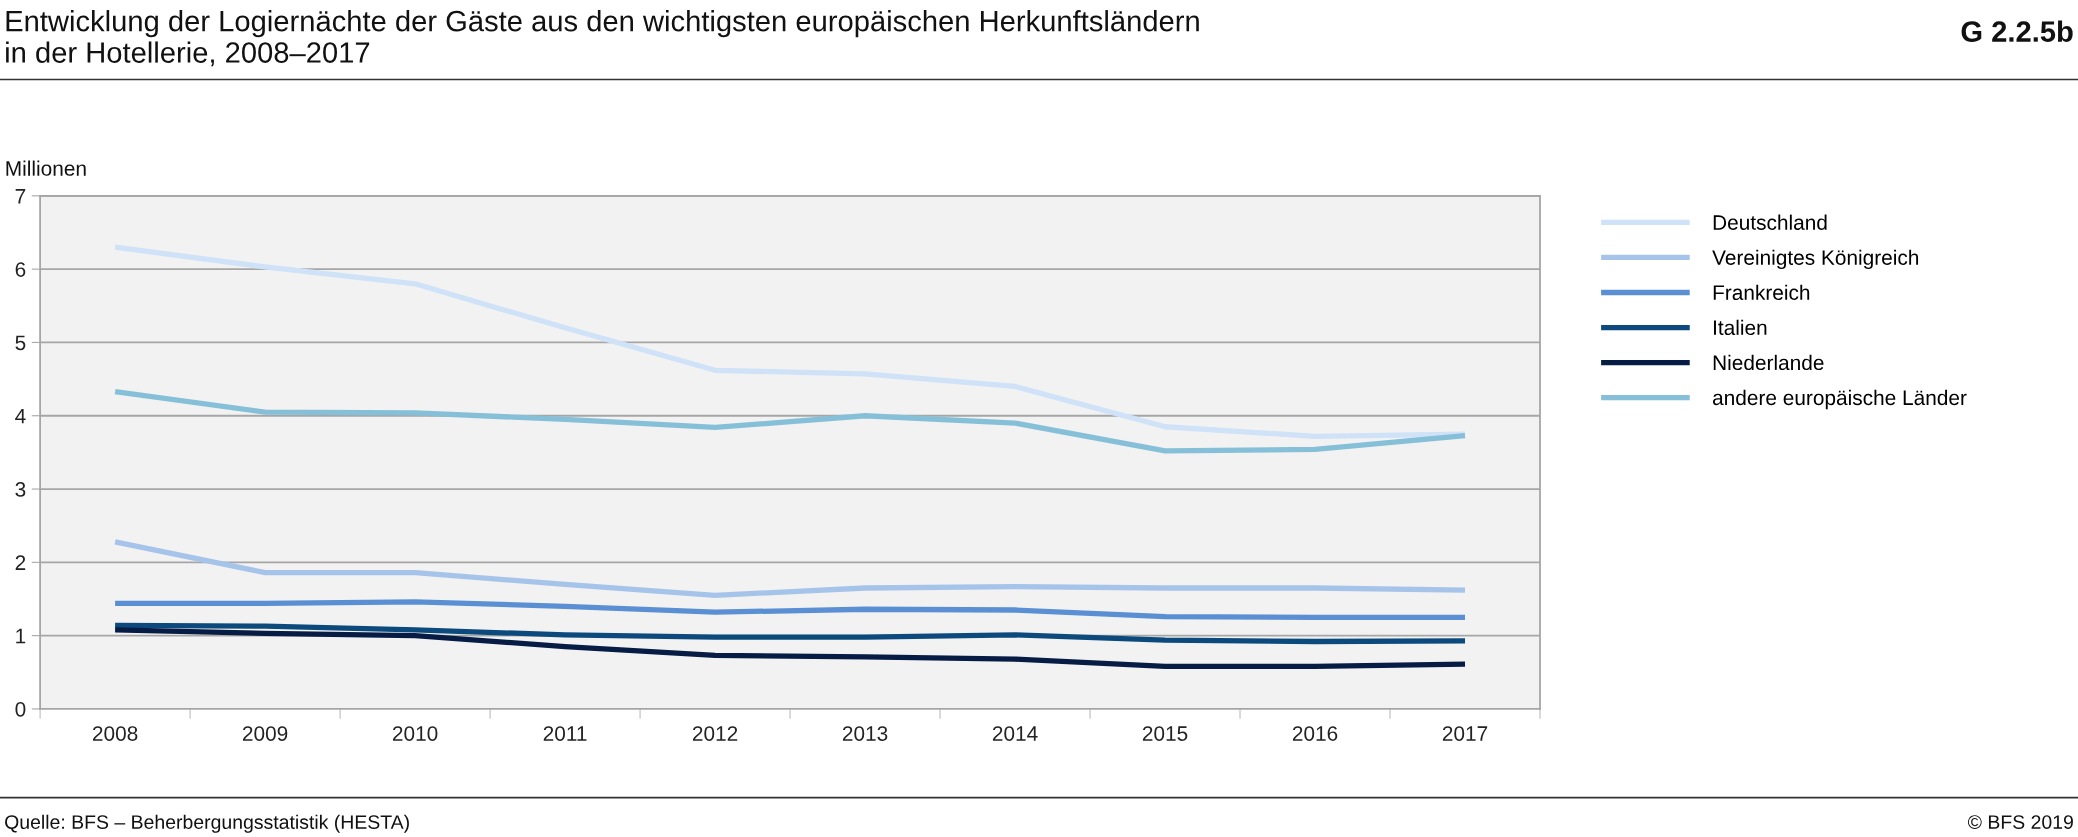 The width and height of the screenshot is (2078, 837). I want to click on y-tick-label: 1, so click(21, 636).